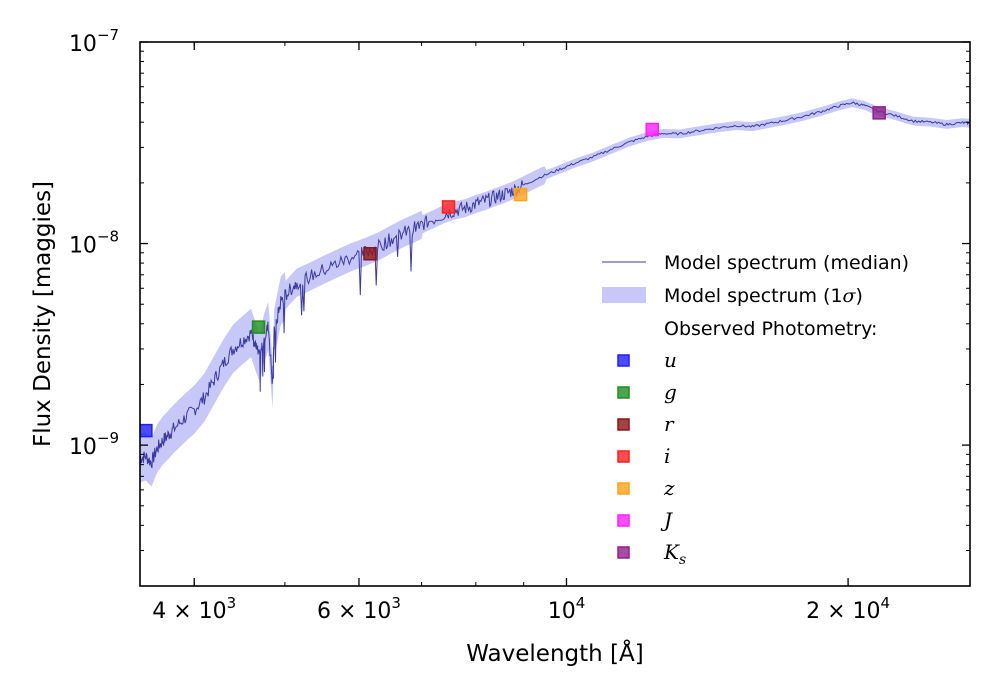  Describe the element at coordinates (94, 41) in the screenshot. I see `y-tick-label: 10⁻⁷` at that location.